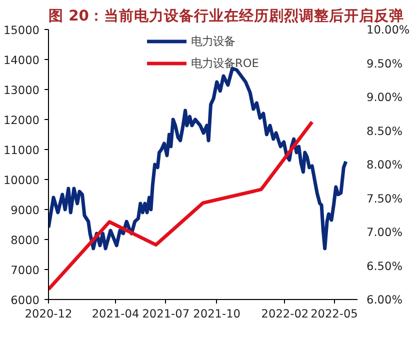  What do you see at coordinates (217, 313) in the screenshot?
I see `x-tick-label: 2021-10` at bounding box center [217, 313].